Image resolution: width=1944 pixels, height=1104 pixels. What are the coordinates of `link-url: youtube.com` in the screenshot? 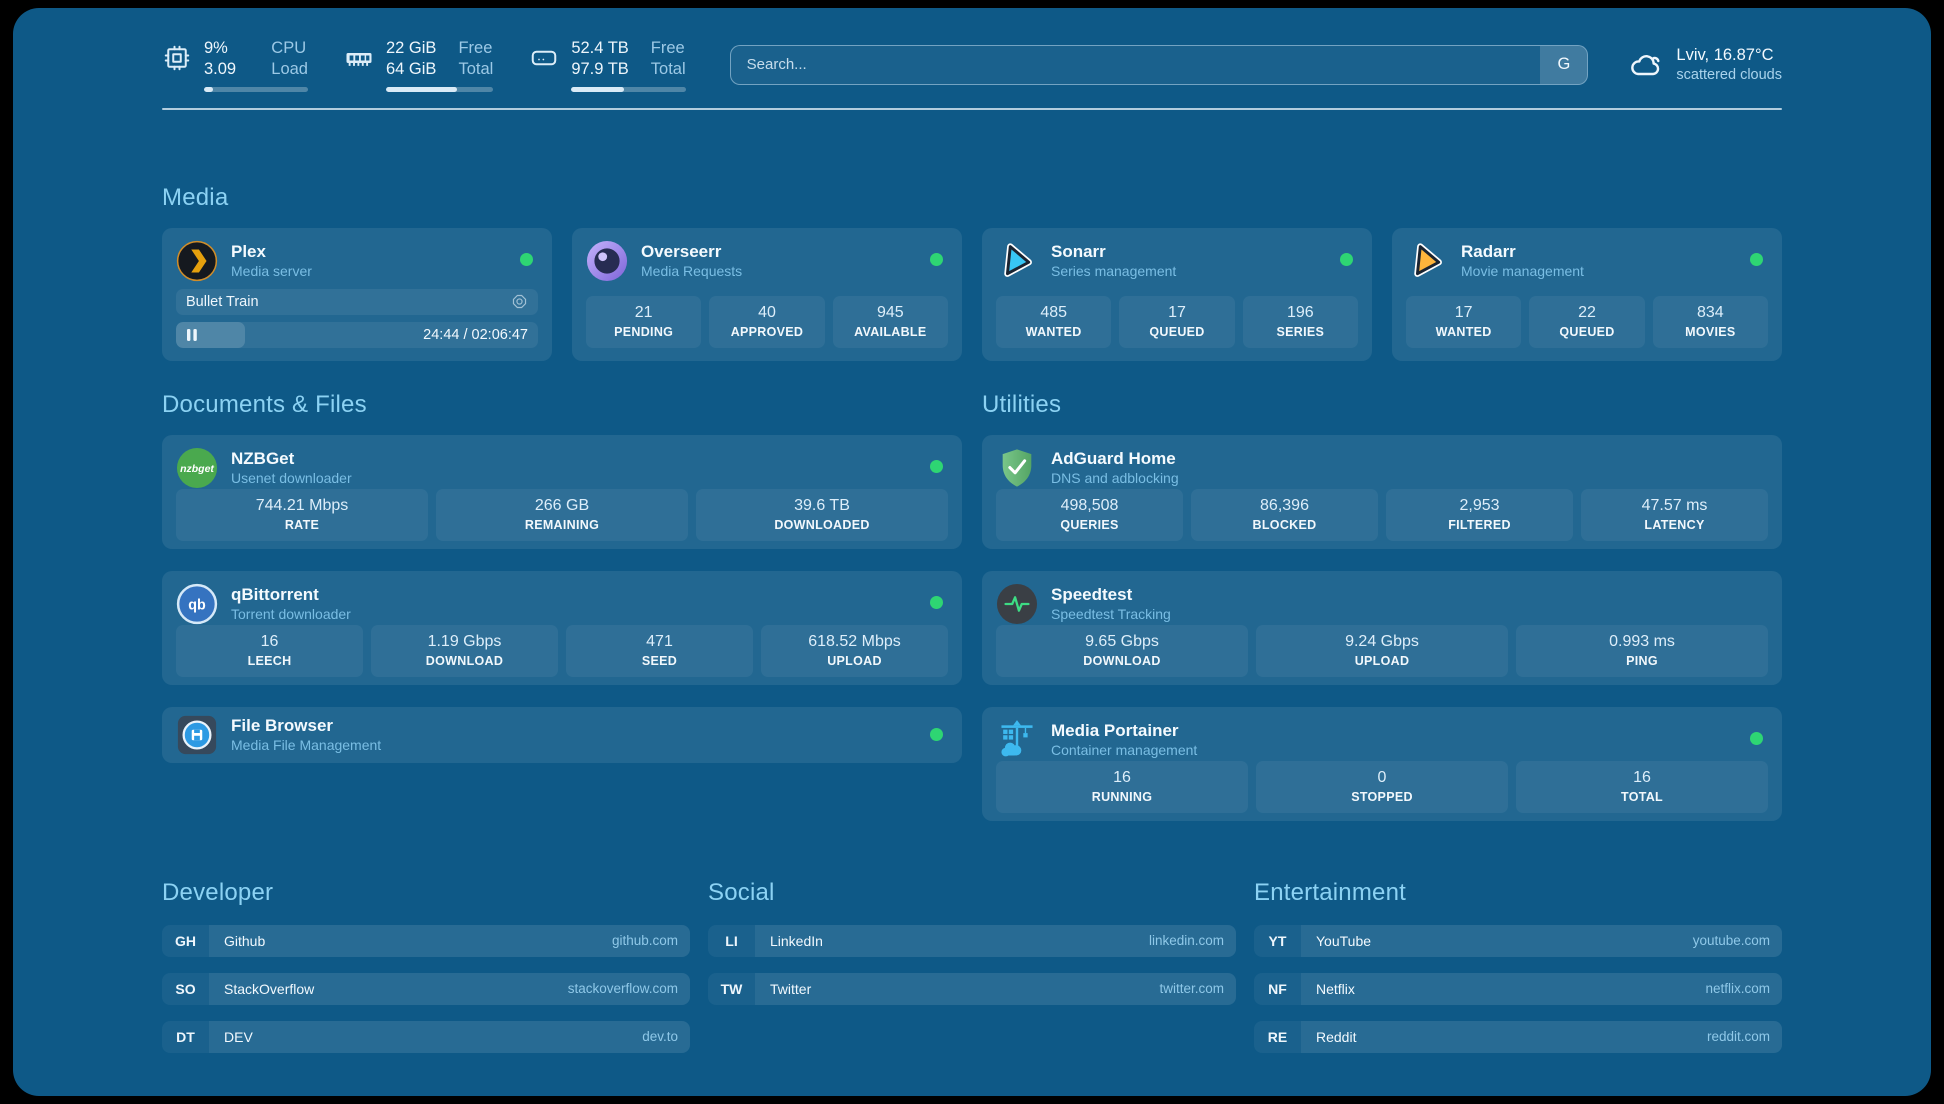 It's located at (1731, 941).